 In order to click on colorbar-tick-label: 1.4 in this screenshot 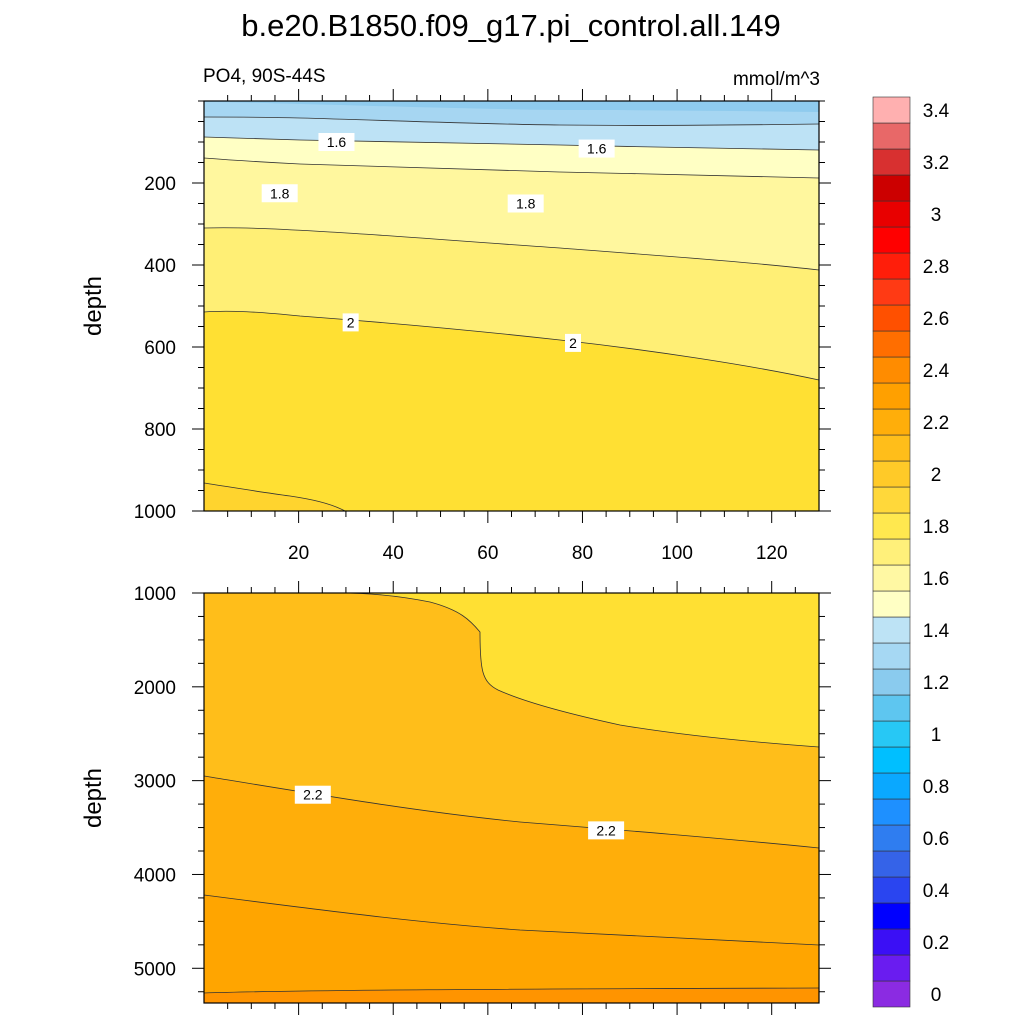, I will do `click(936, 631)`.